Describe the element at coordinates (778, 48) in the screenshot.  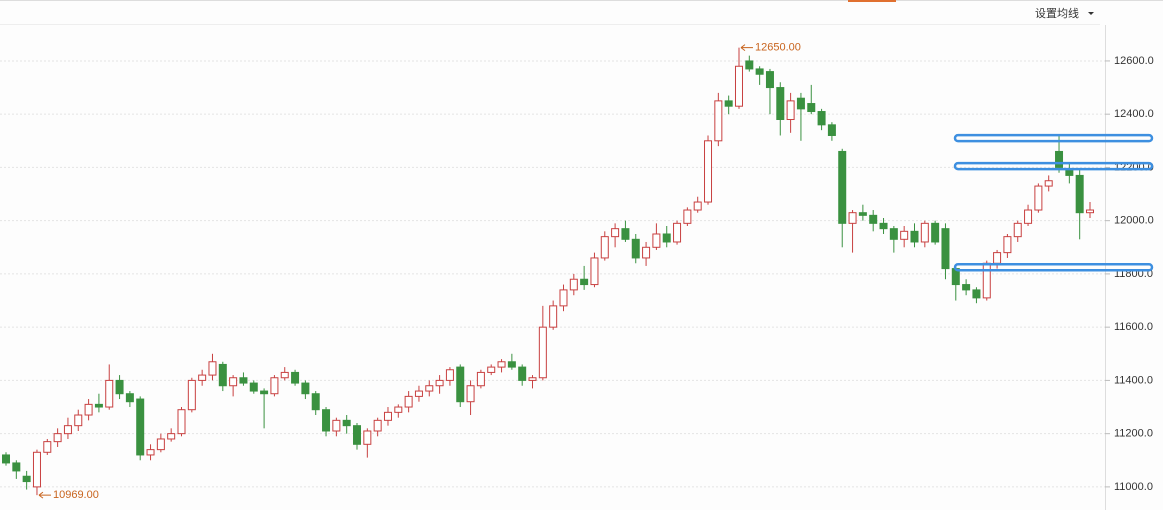
I see `annotation: 12650.00` at that location.